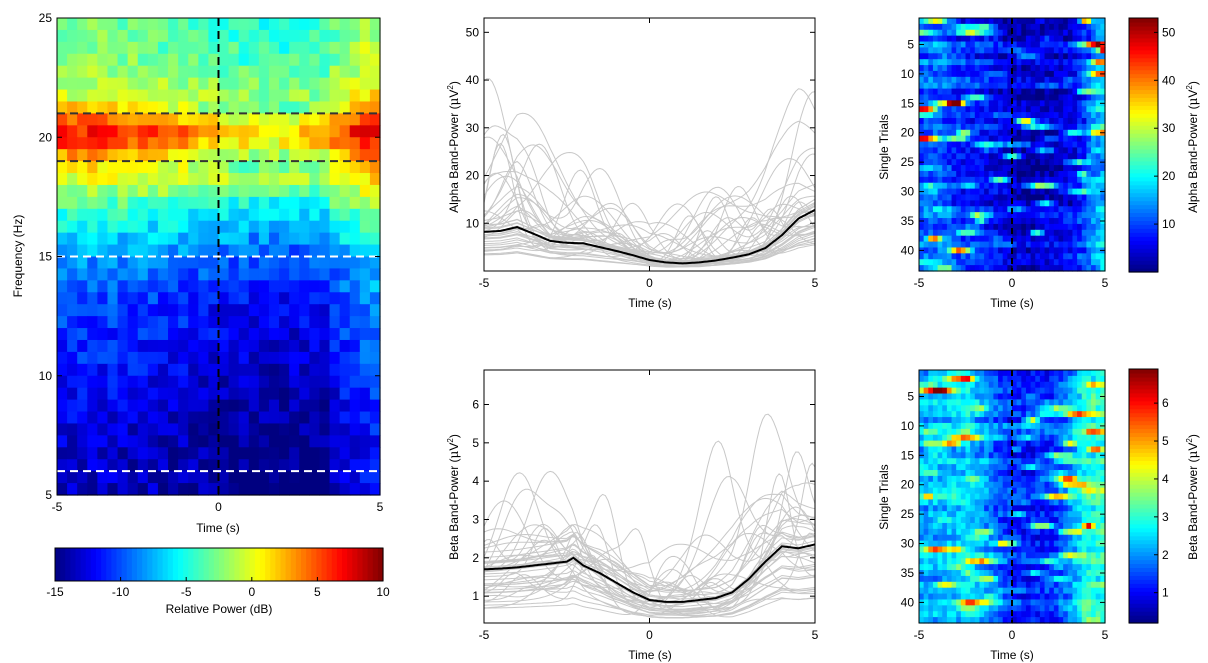 The height and width of the screenshot is (663, 1208). Describe the element at coordinates (649, 232) in the screenshot. I see `alpha-power-single-trial-line` at that location.